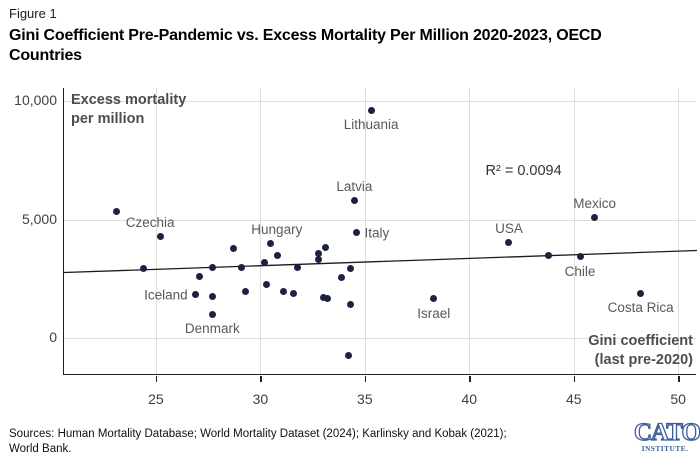 The image size is (700, 469). Describe the element at coordinates (53, 337) in the screenshot. I see `y-tick-label: 0` at that location.